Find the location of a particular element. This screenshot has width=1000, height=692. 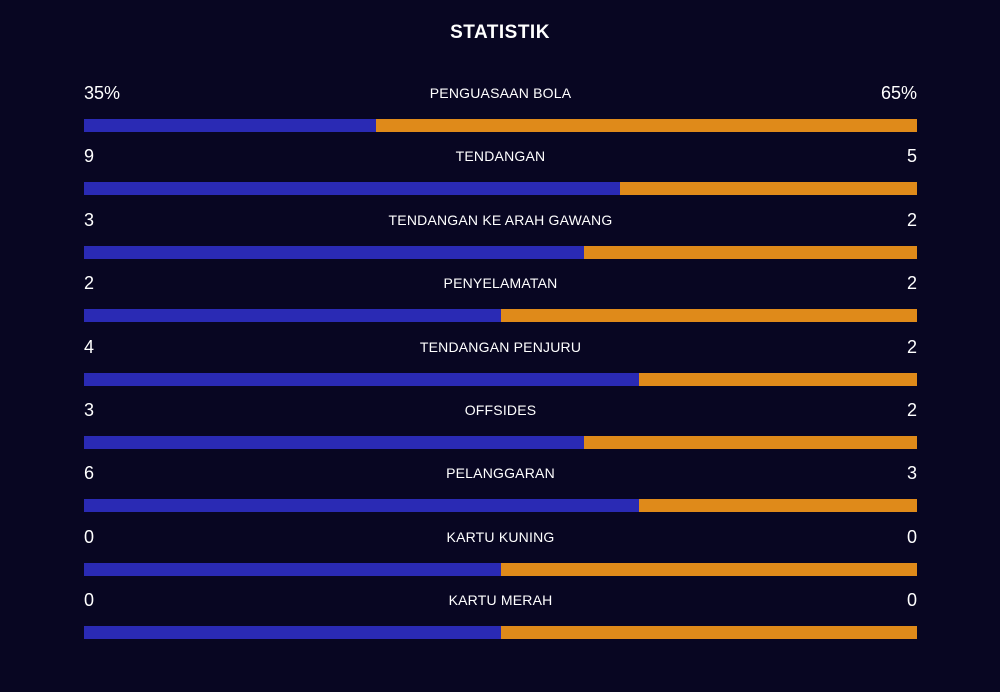

stats-title: STATISTIK is located at coordinates (500, 32).